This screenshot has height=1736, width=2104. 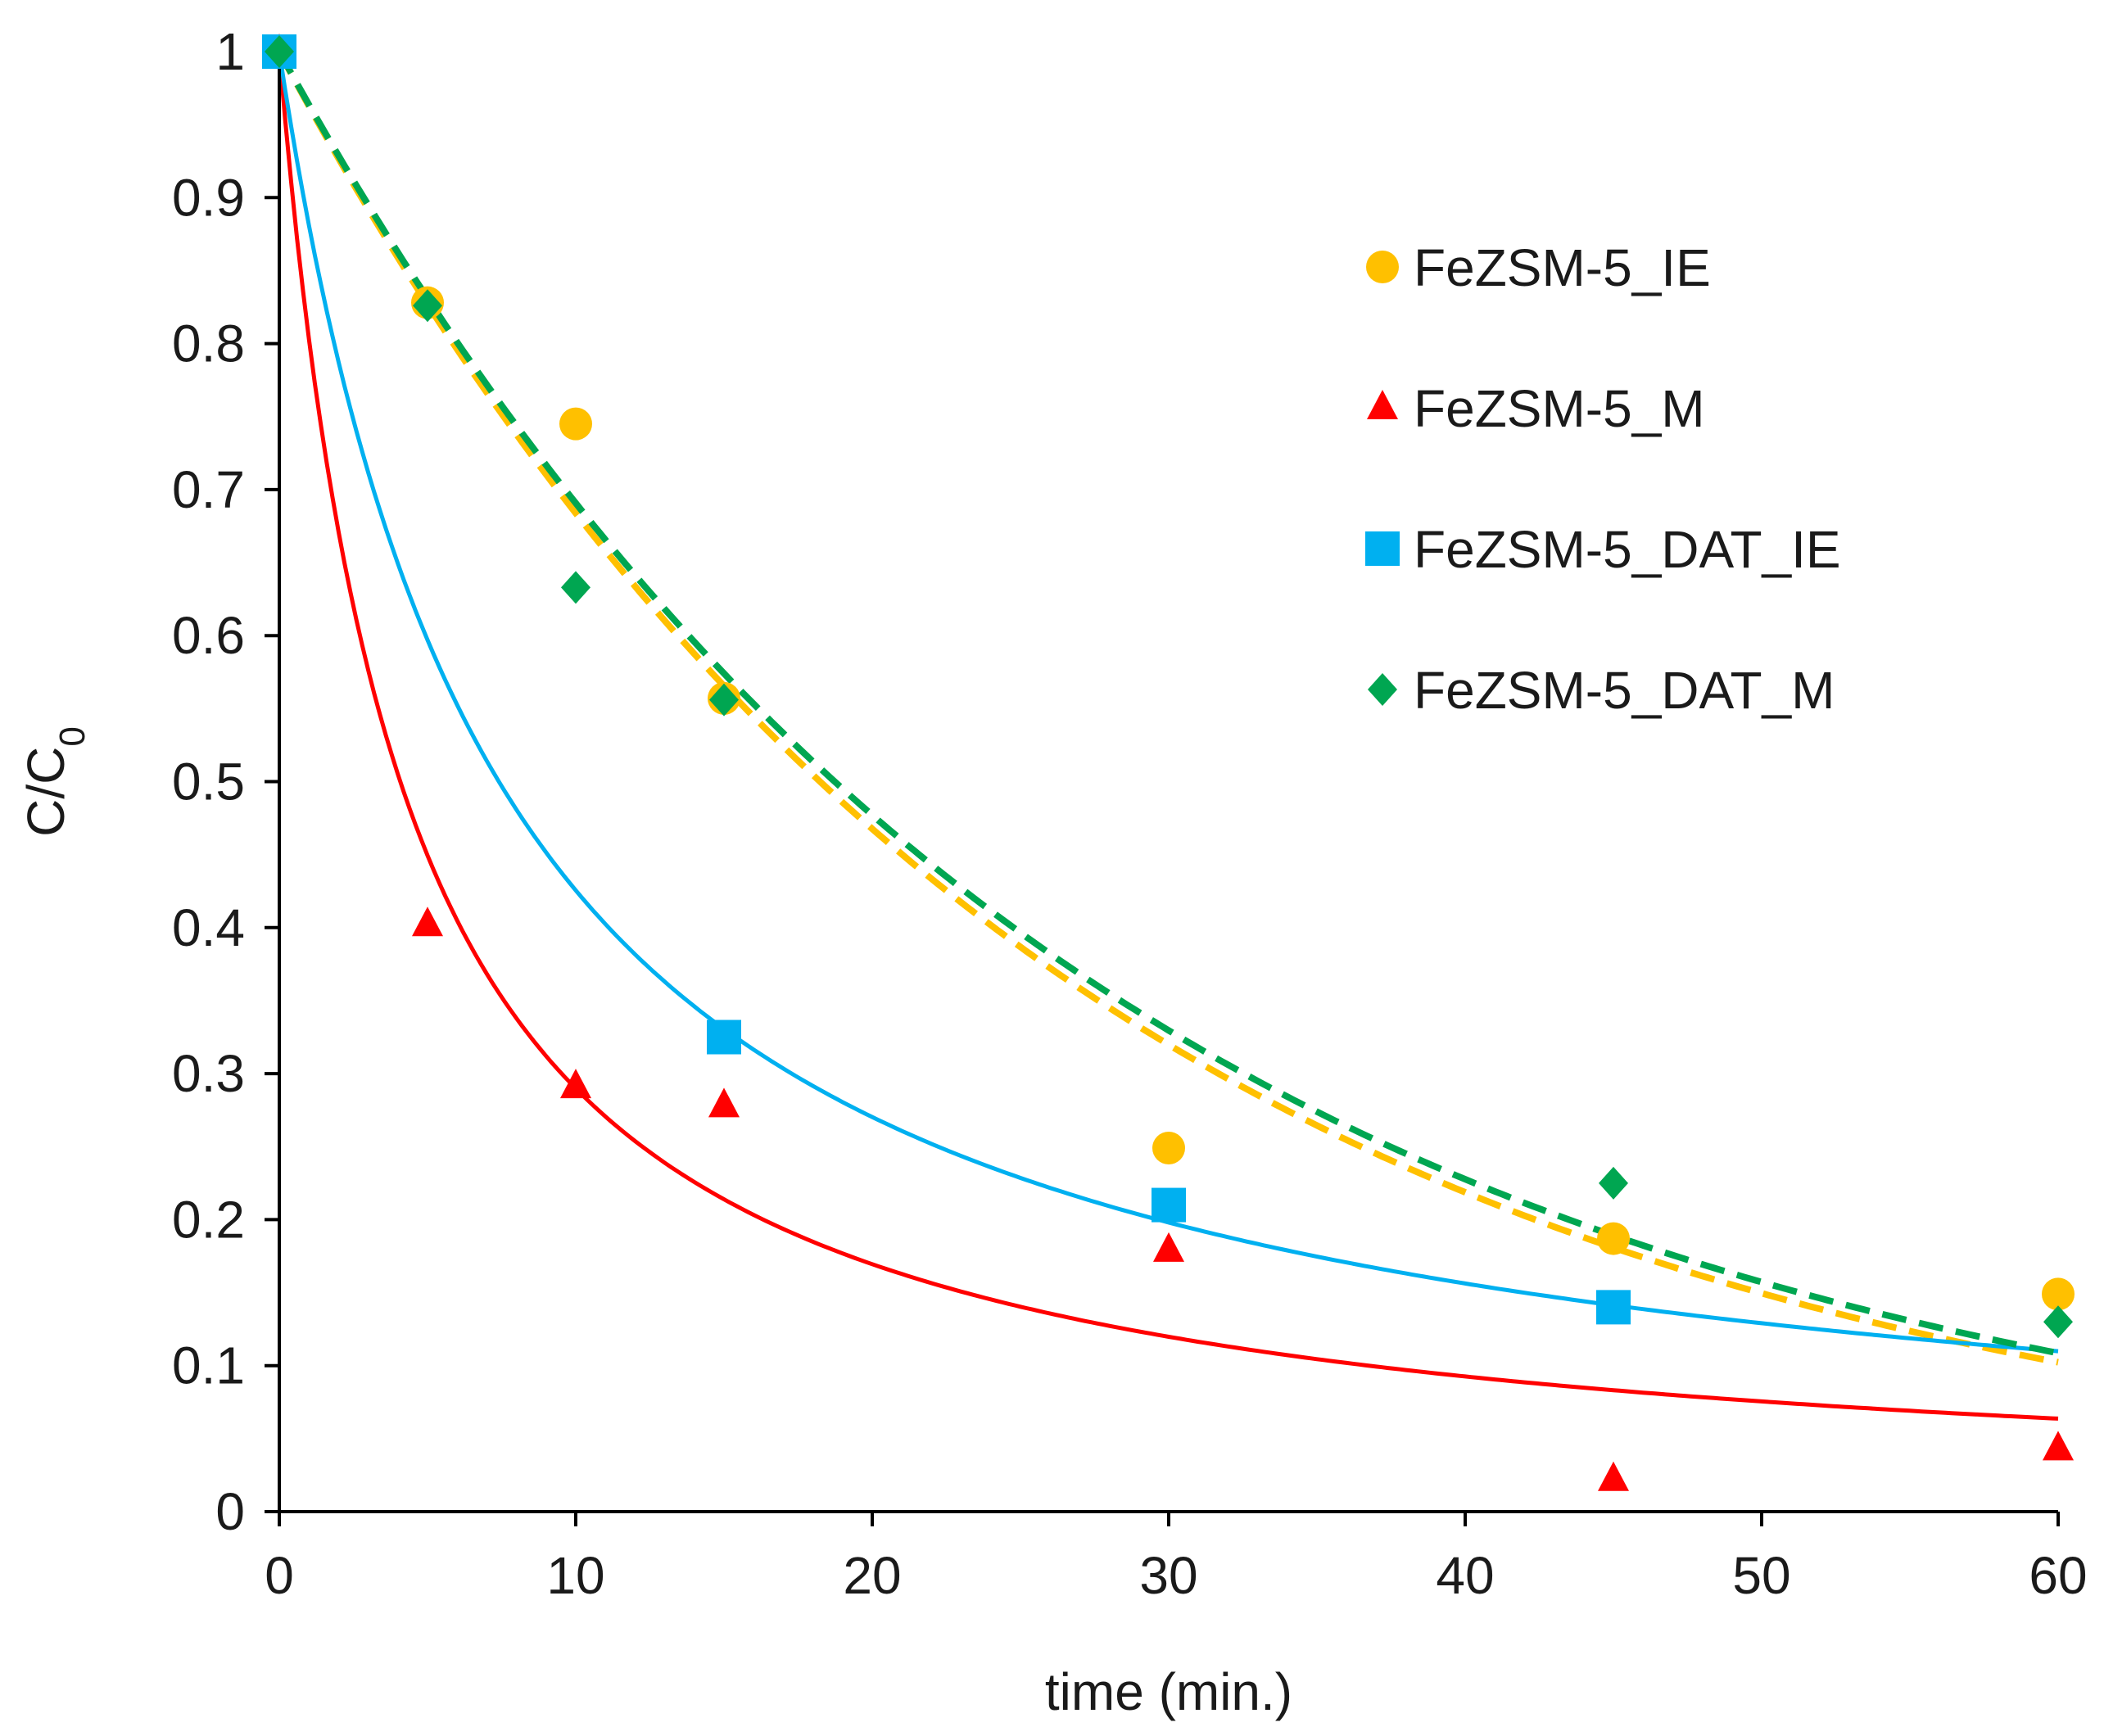 I want to click on y-tick-label: 0.1, so click(x=208, y=1365).